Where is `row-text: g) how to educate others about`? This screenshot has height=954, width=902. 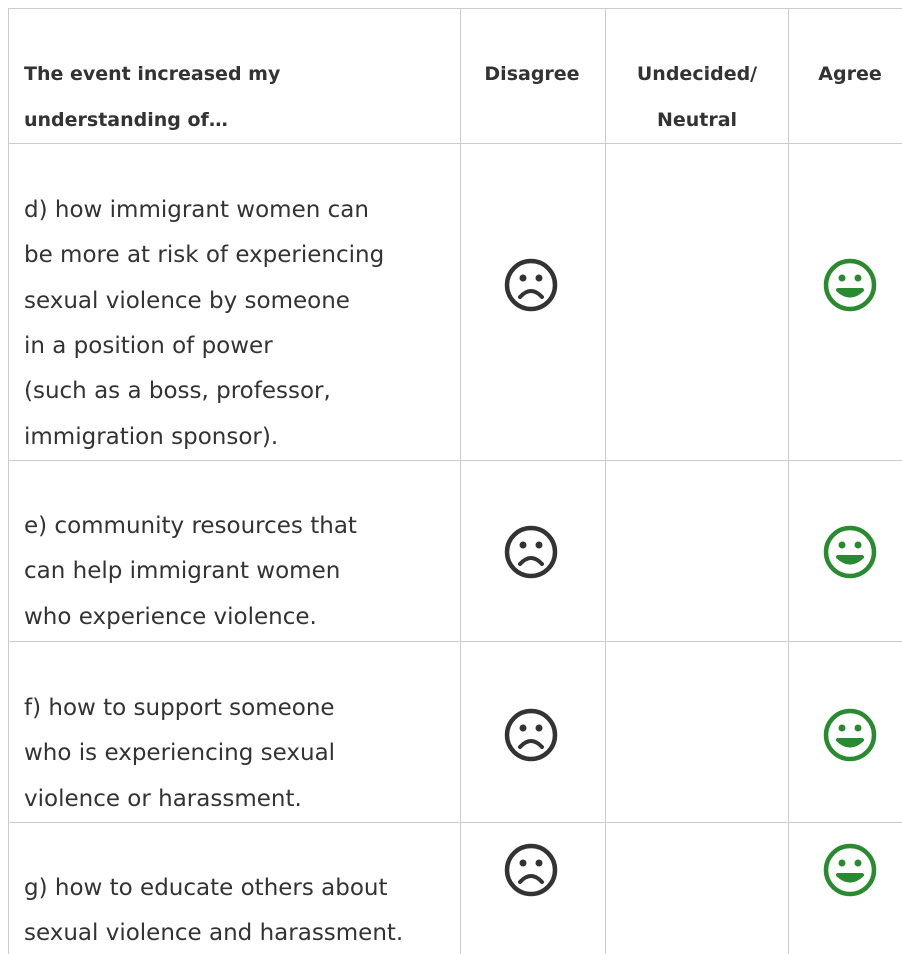
row-text: g) how to educate others about is located at coordinates (206, 888).